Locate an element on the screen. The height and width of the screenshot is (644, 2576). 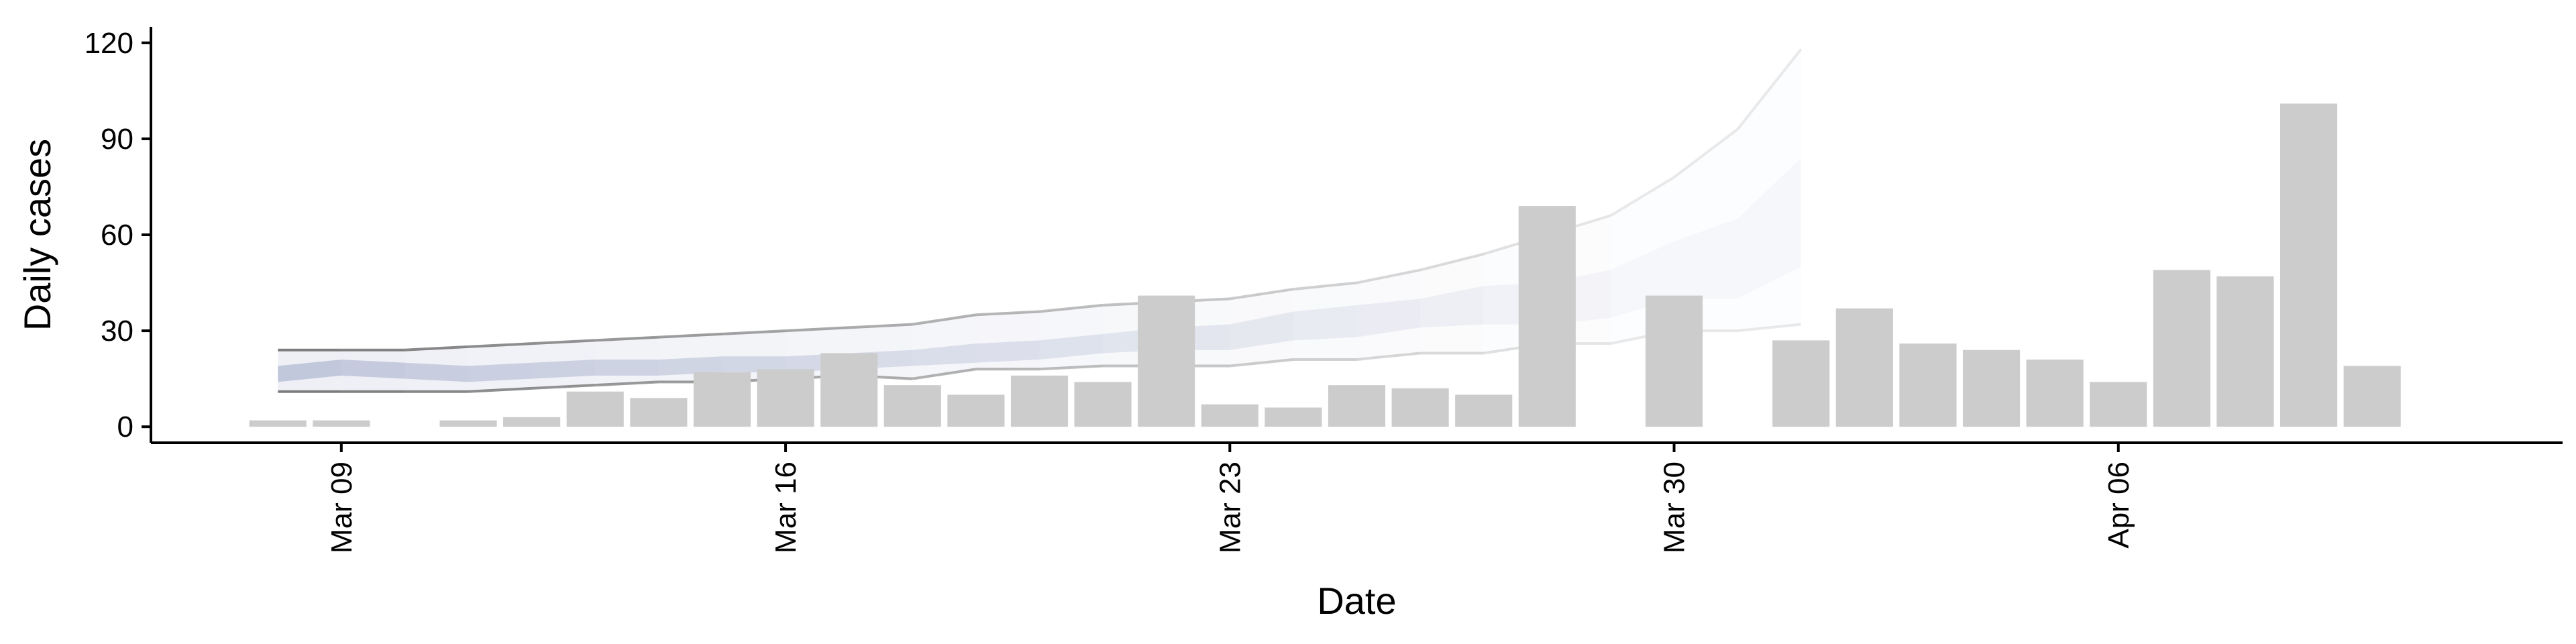
y-axis-title: Daily cases is located at coordinates (37, 235).